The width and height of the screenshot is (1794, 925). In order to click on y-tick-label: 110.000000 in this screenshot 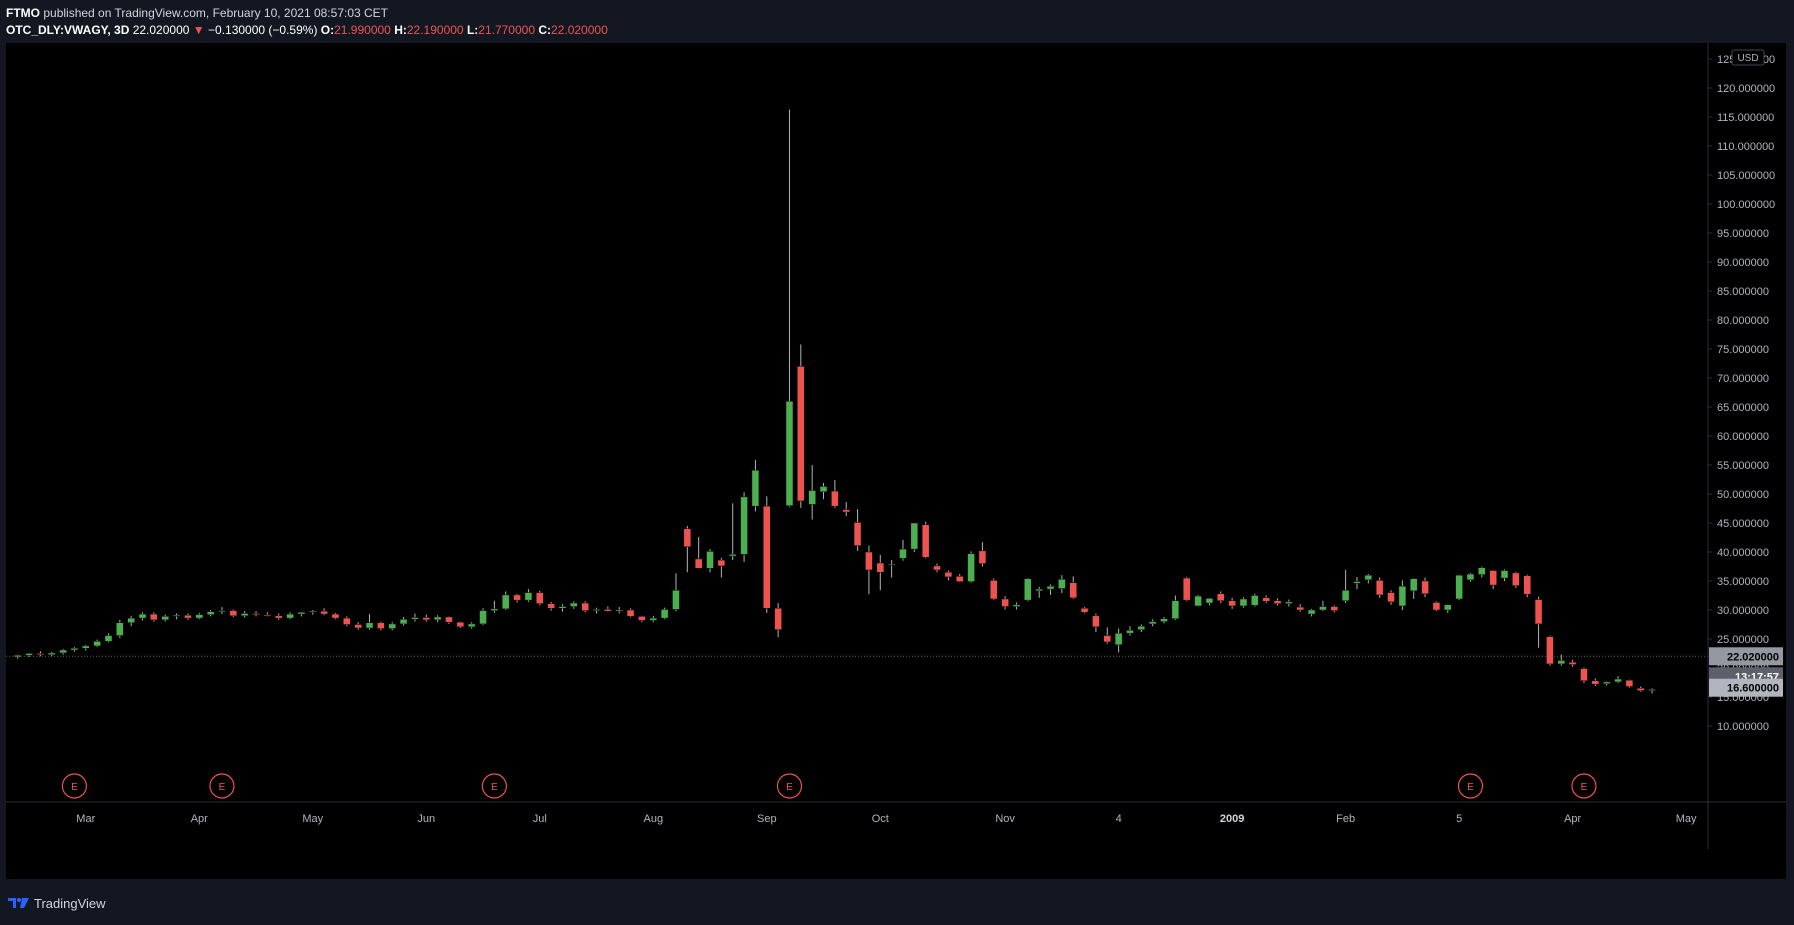, I will do `click(1745, 147)`.